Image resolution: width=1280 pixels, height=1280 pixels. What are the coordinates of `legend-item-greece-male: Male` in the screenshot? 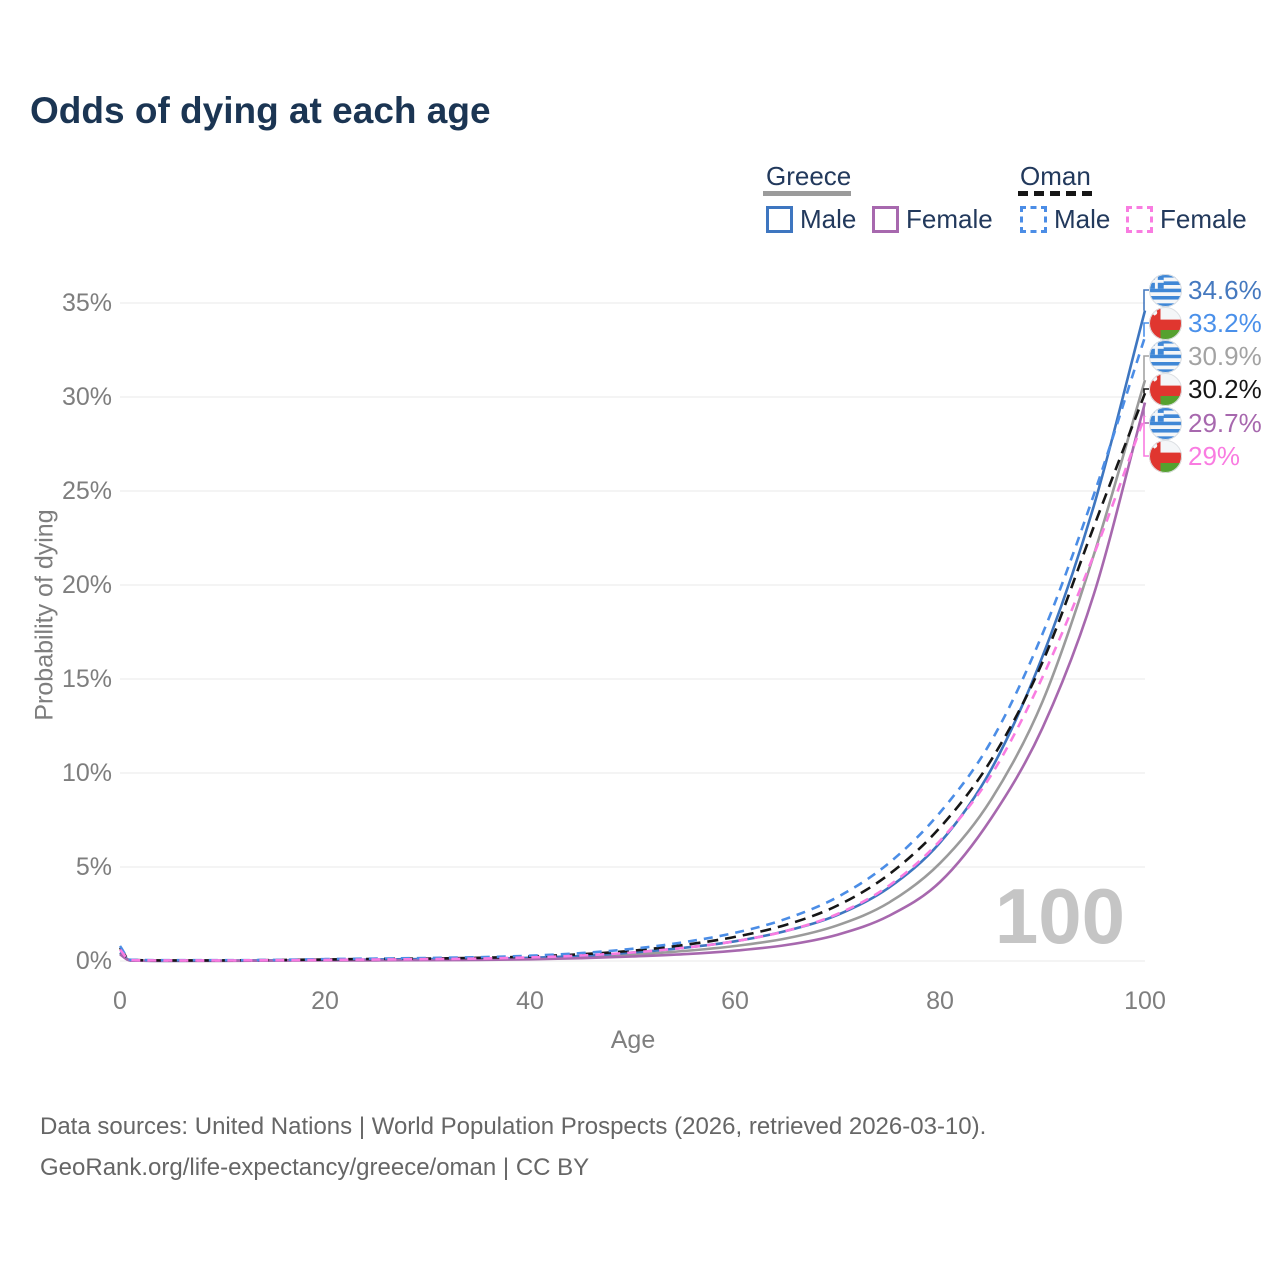 It's located at (811, 219).